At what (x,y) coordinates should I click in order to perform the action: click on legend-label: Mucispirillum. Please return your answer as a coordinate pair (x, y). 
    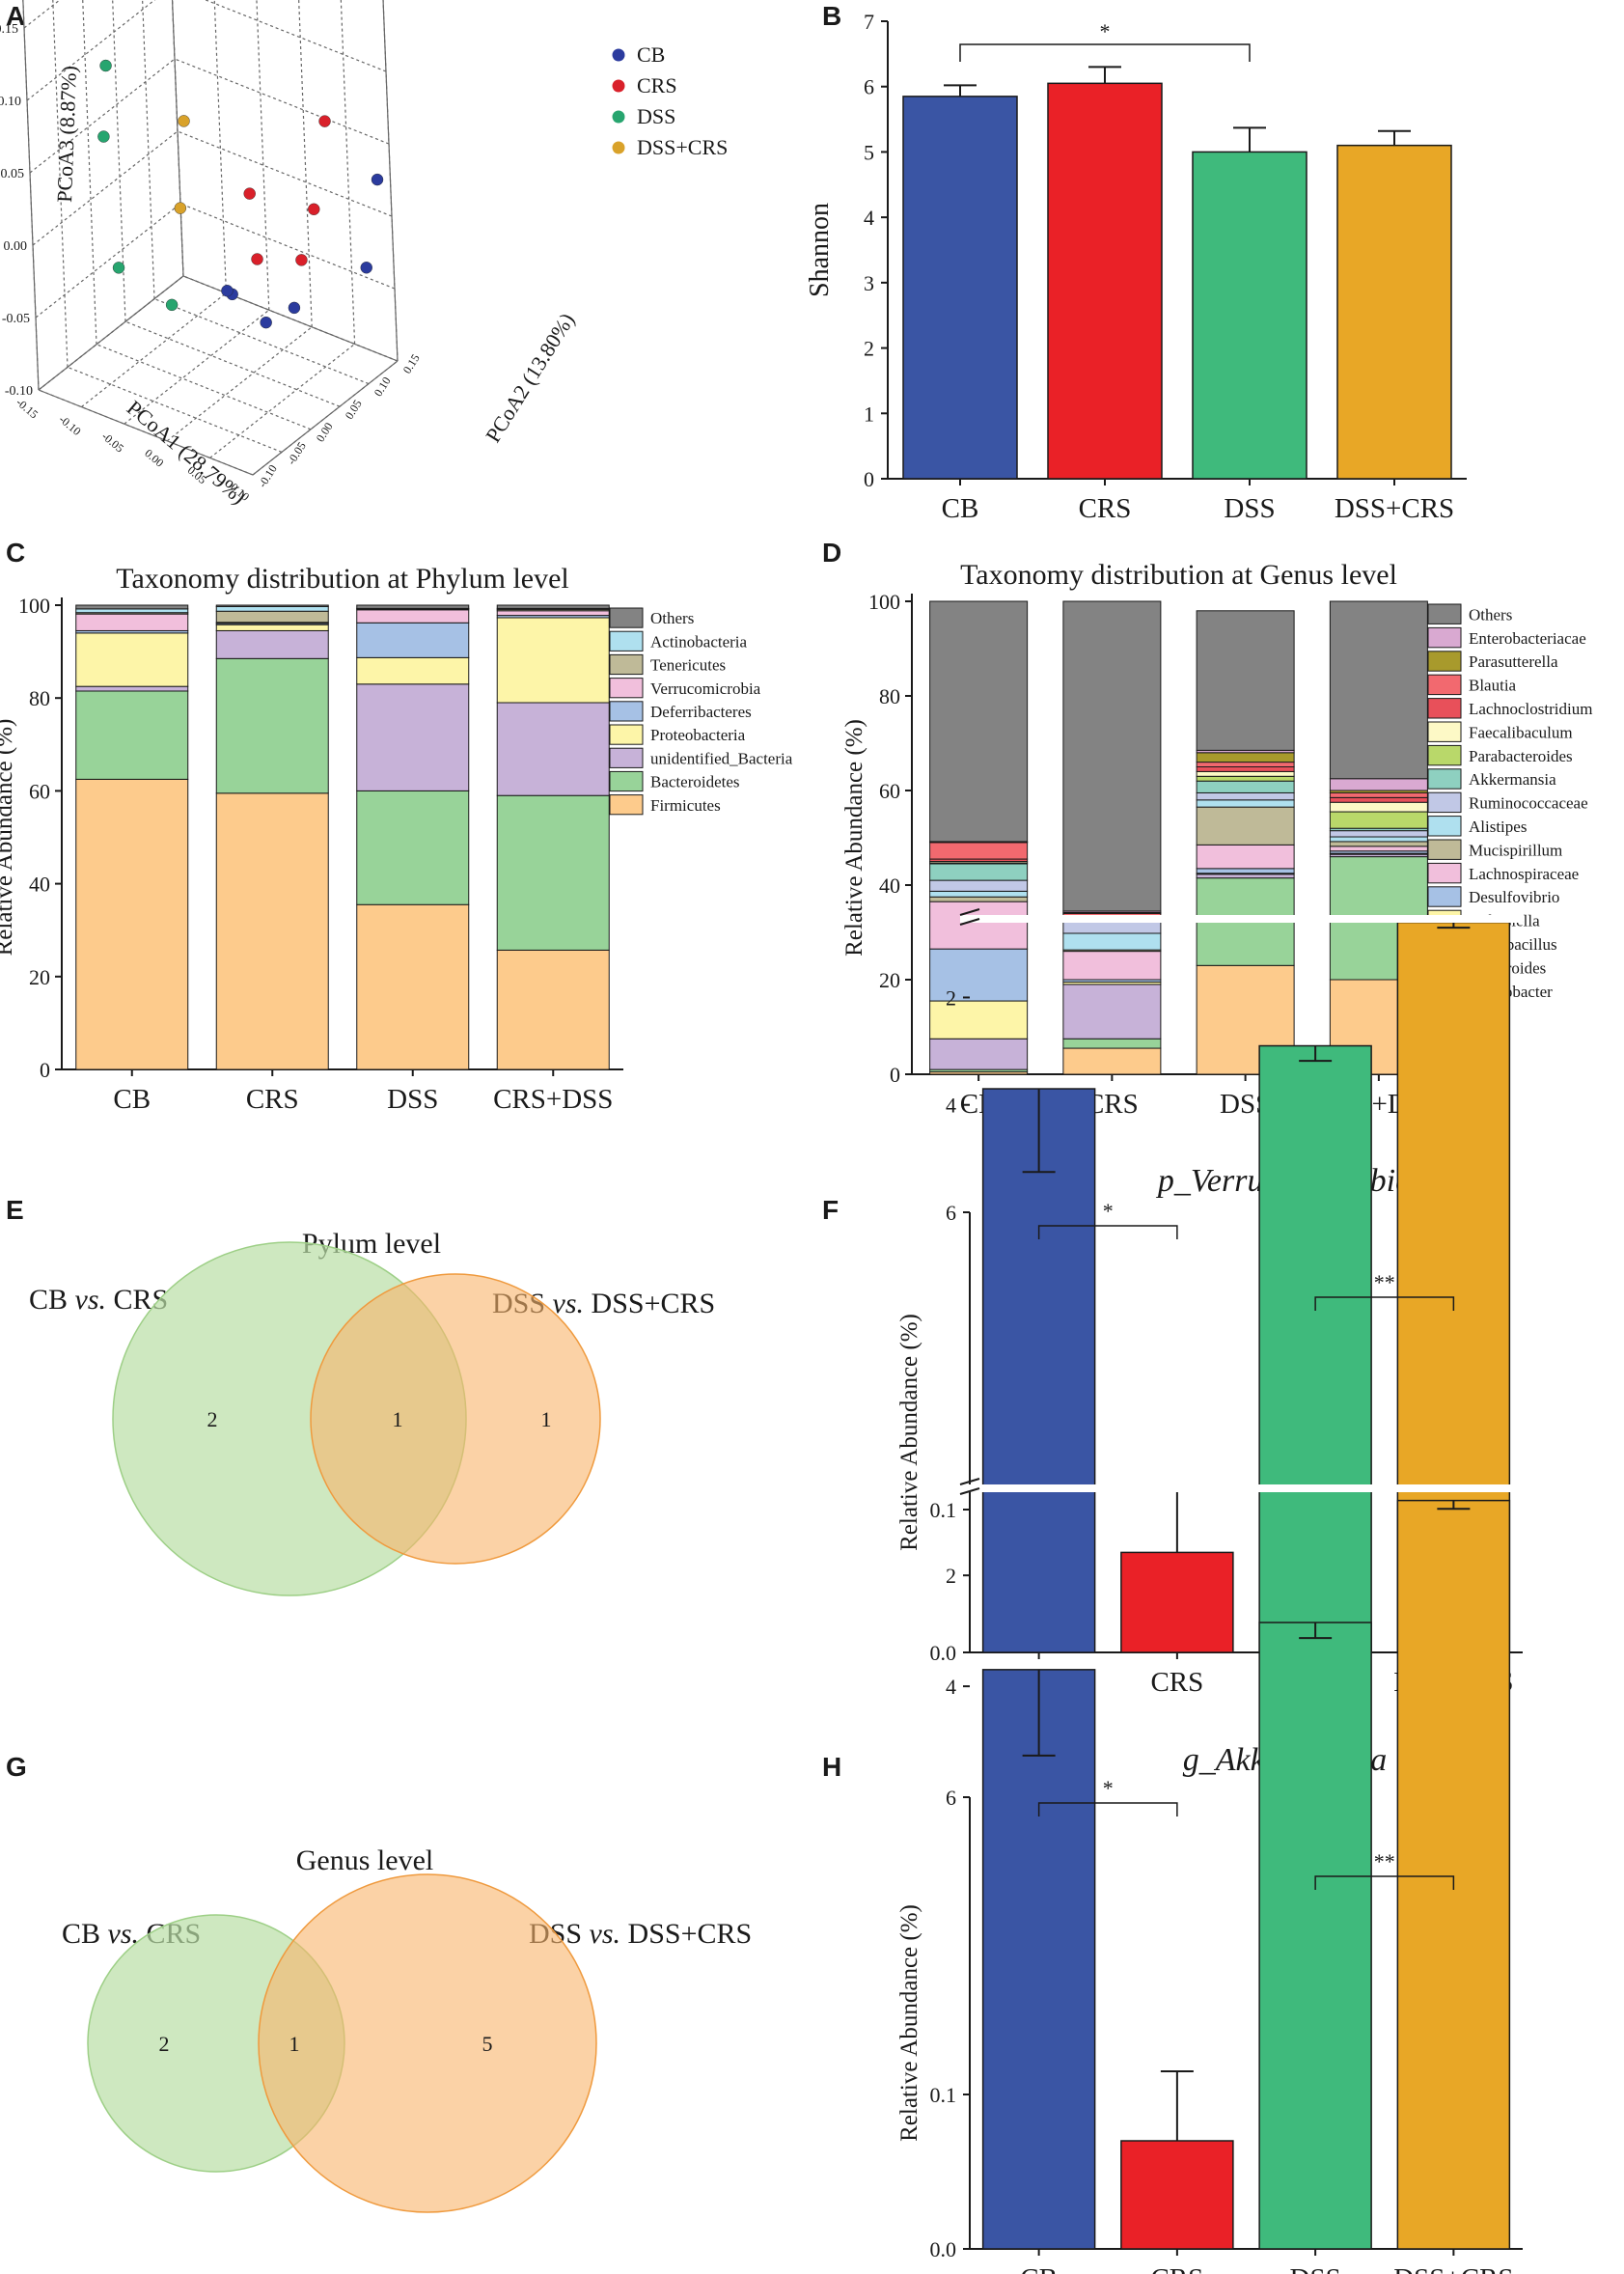
    Looking at the image, I should click on (1515, 850).